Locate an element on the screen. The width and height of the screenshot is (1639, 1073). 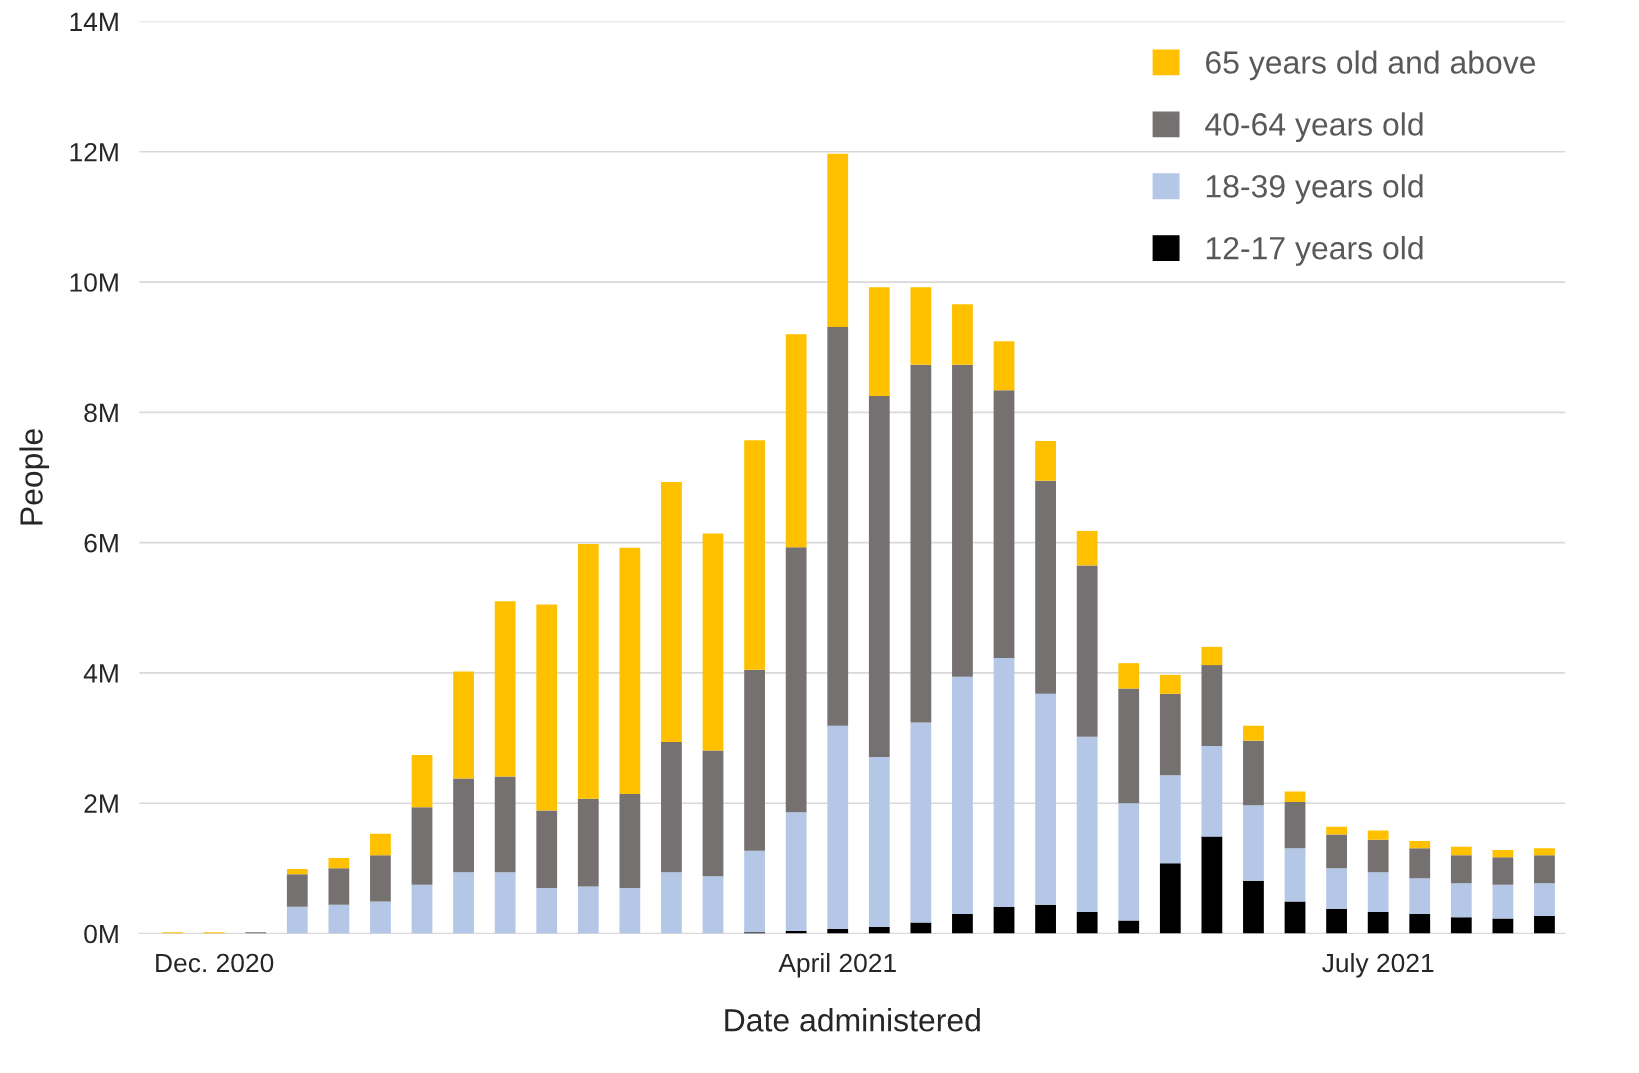
x-tick-label: April 2021 is located at coordinates (837, 965).